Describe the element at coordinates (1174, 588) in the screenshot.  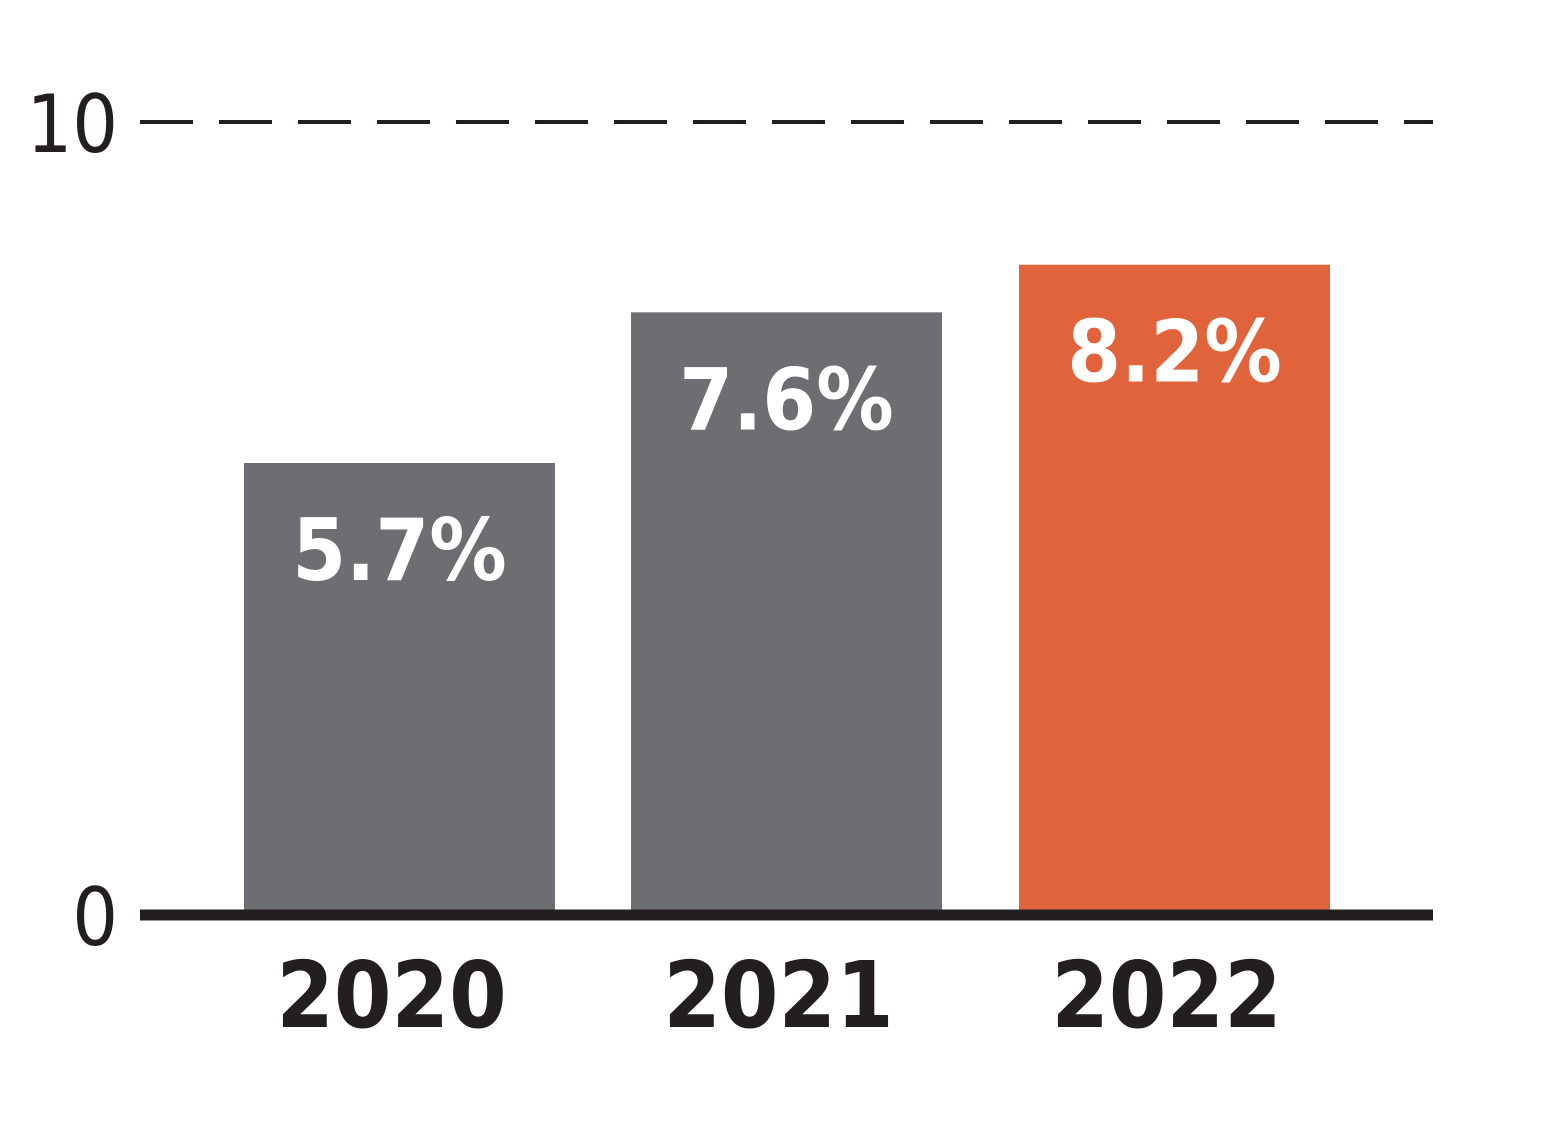
I see `bar-2022` at that location.